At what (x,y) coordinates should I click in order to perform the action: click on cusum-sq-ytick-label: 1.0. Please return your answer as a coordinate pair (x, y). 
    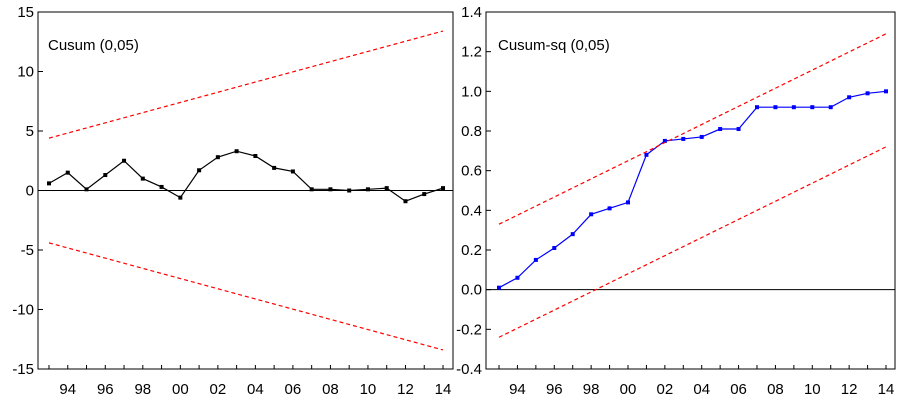
    Looking at the image, I should click on (471, 91).